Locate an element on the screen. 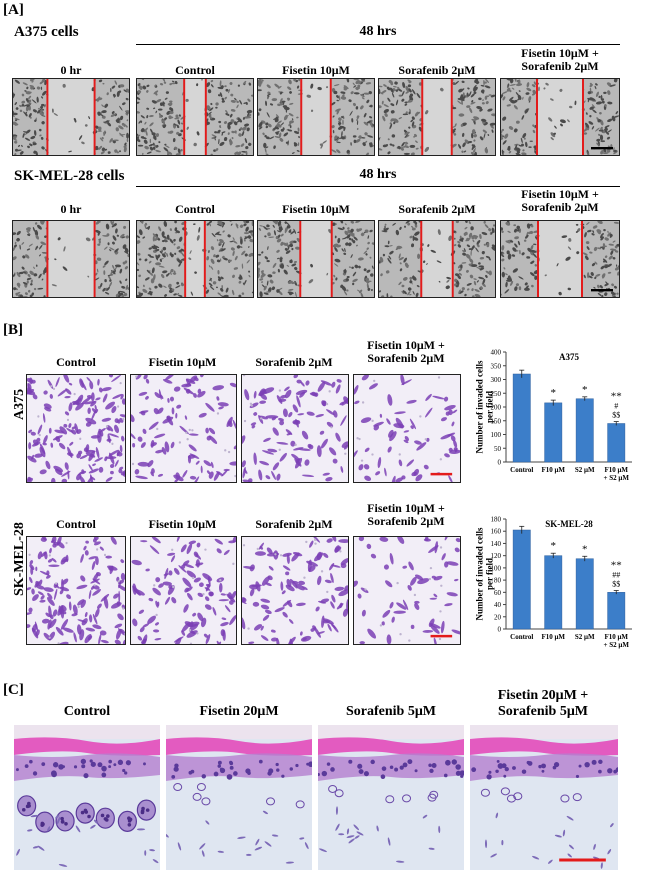 The width and height of the screenshot is (650, 873). chart-y-tick-label: 50 is located at coordinates (498, 449).